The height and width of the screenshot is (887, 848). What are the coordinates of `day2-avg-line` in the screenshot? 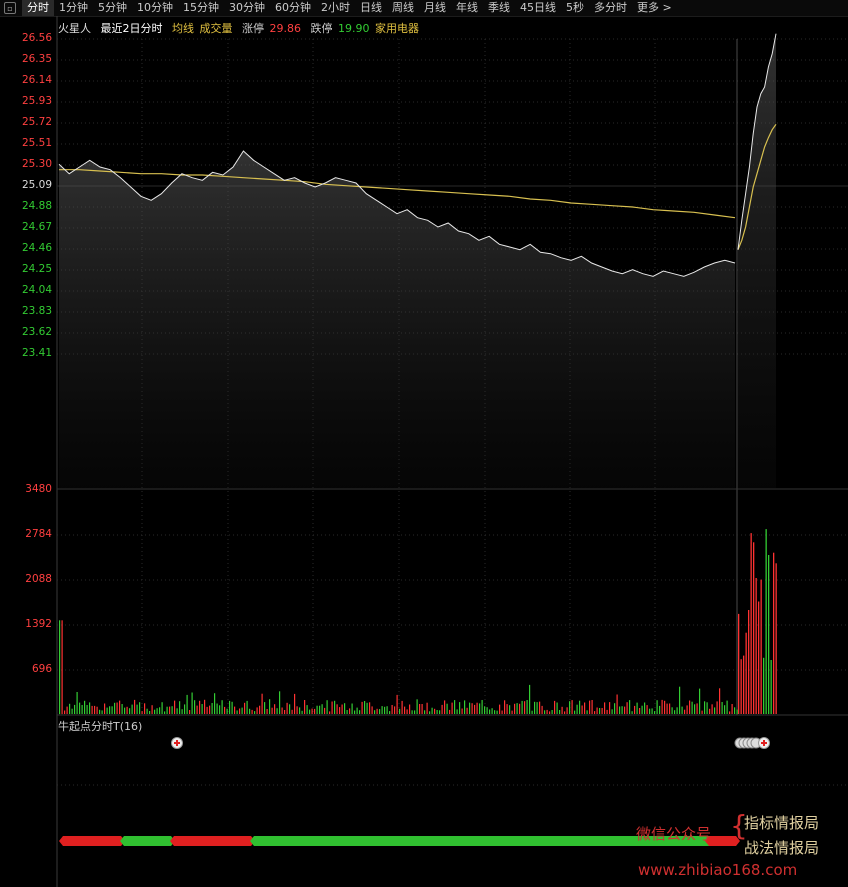 It's located at (757, 186).